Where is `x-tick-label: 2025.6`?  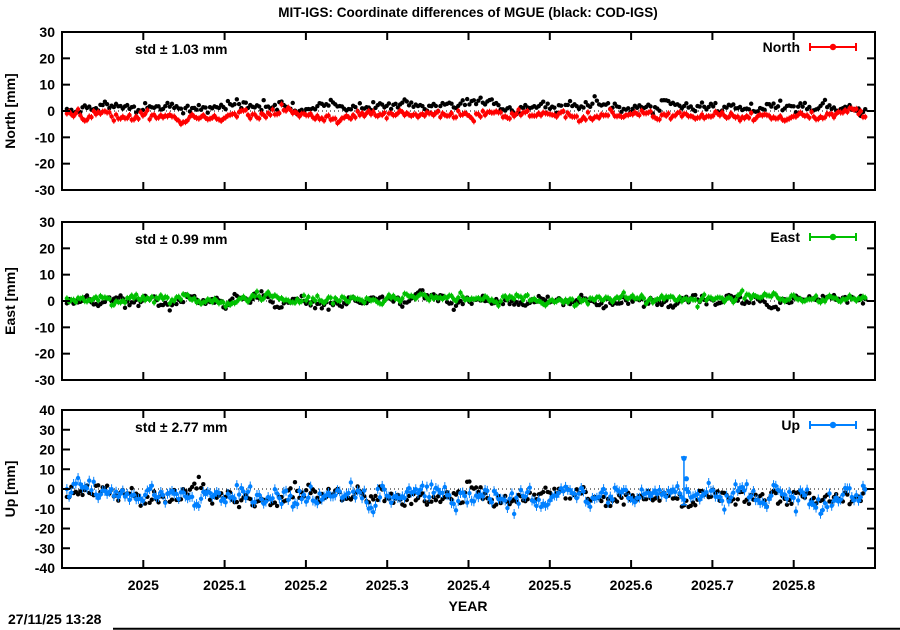
x-tick-label: 2025.6 is located at coordinates (631, 585).